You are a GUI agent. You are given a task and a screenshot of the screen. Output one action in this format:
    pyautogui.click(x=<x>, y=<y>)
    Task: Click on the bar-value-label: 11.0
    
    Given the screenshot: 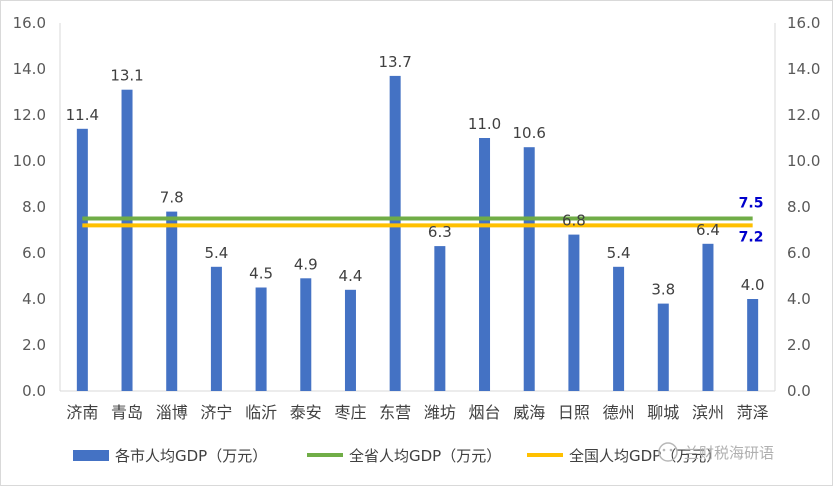 What is the action you would take?
    pyautogui.click(x=484, y=124)
    